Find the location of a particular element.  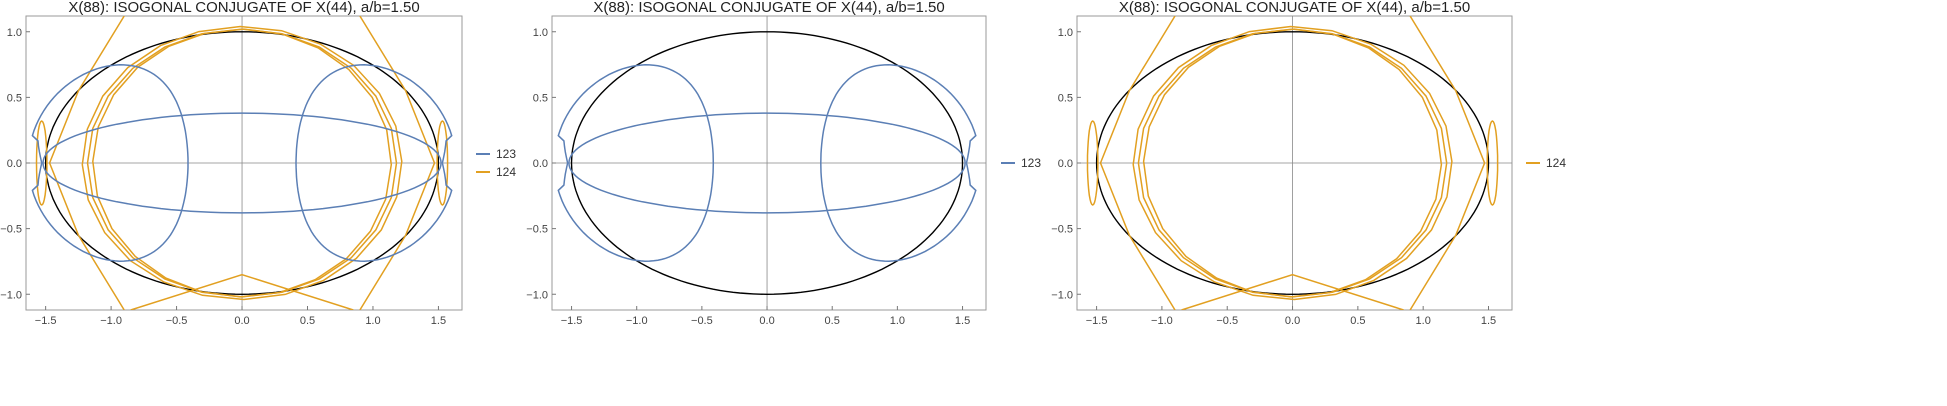

plot-area is located at coordinates (767, 163).